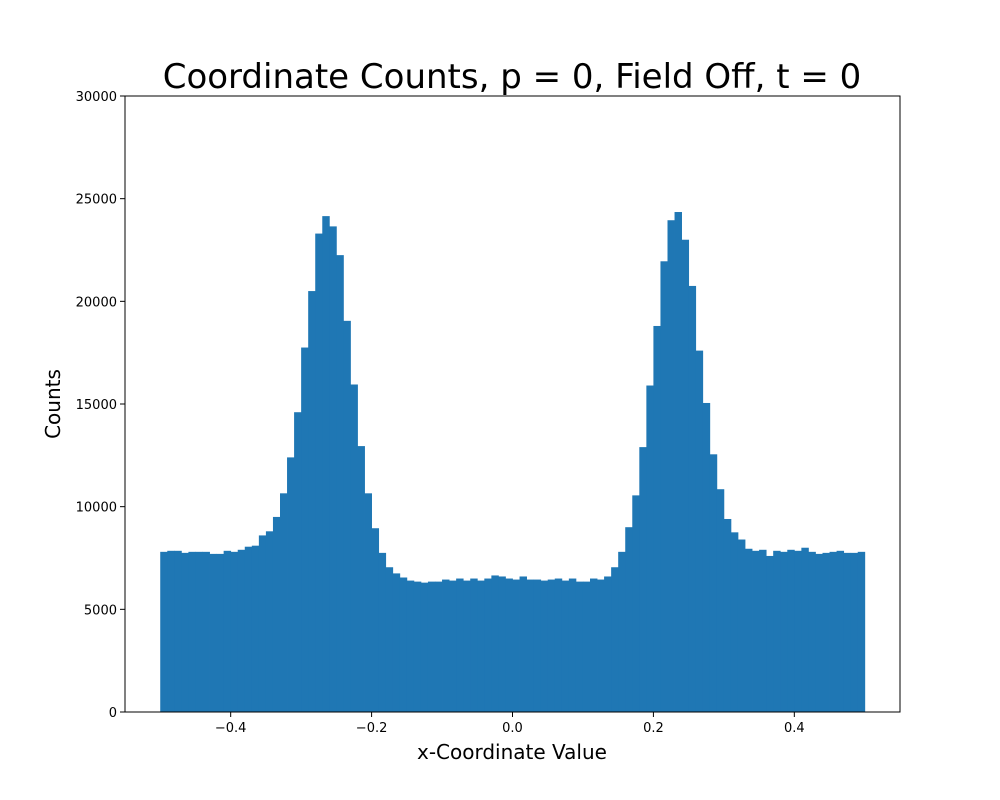 The width and height of the screenshot is (1000, 800). Describe the element at coordinates (653, 728) in the screenshot. I see `x-tick-label: 0.2` at that location.